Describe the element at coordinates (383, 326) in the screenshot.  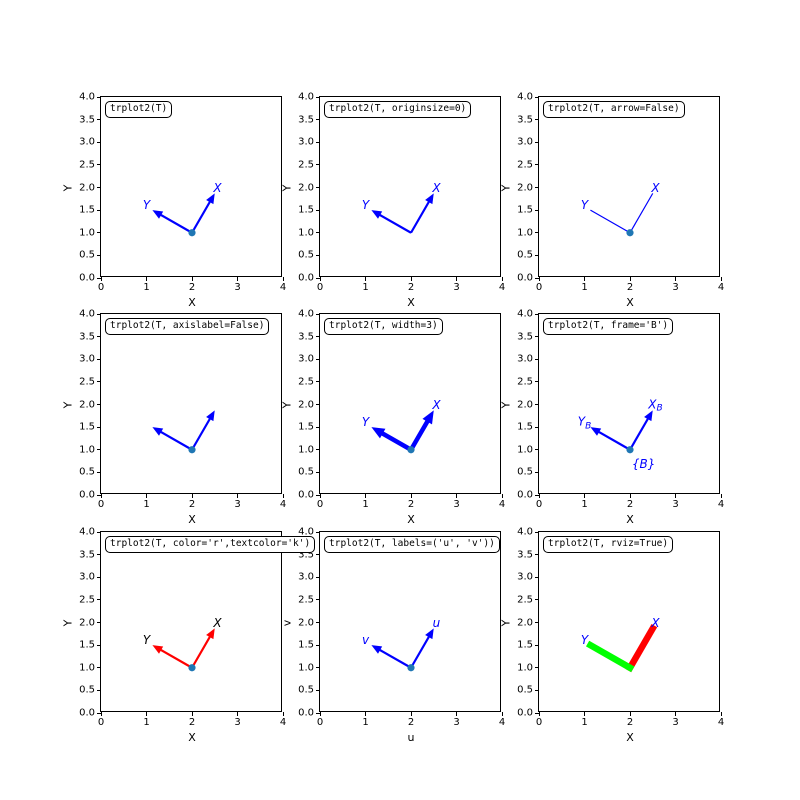
I see `plot-title-box: trplot2(T, width=3)` at that location.